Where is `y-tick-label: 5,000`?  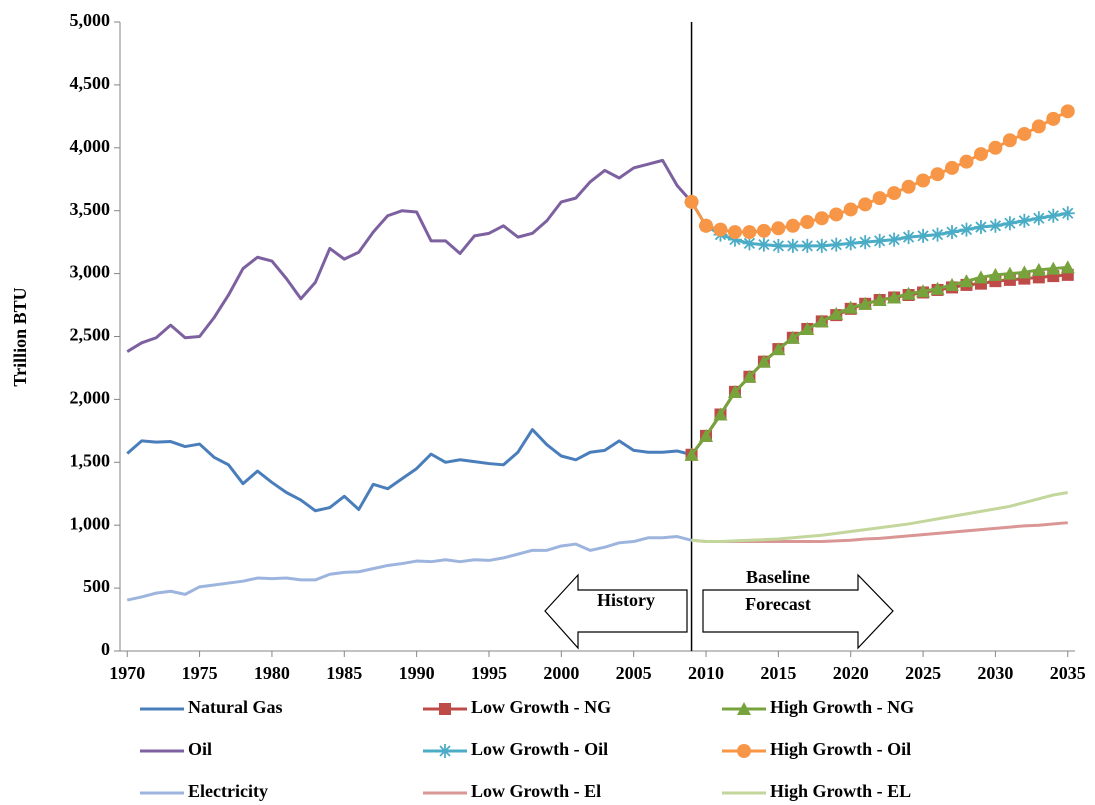 y-tick-label: 5,000 is located at coordinates (90, 20).